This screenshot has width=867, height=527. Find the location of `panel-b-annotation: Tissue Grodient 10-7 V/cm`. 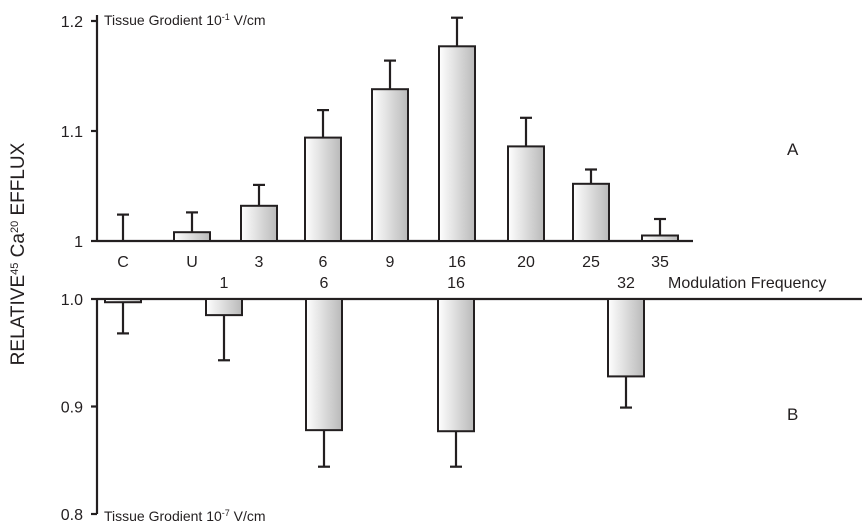

panel-b-annotation: Tissue Grodient 10-7 V/cm is located at coordinates (185, 516).